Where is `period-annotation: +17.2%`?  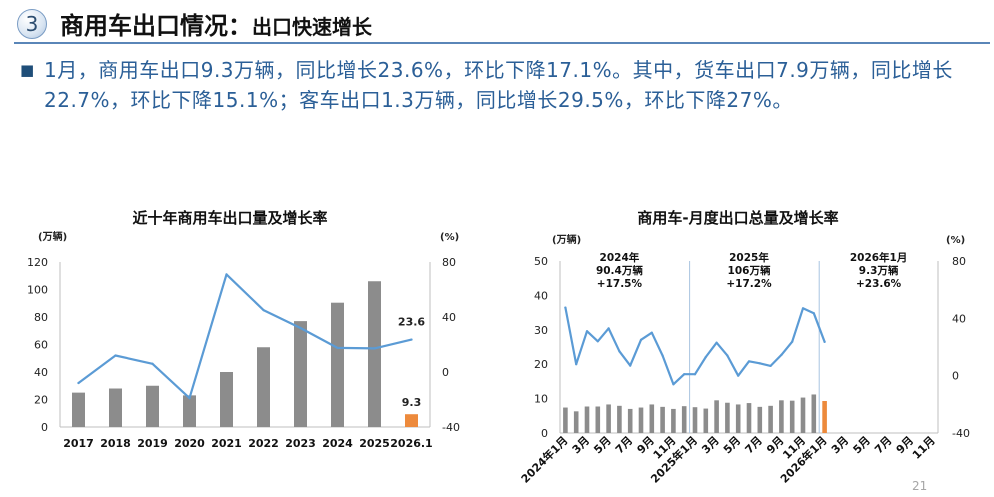 period-annotation: +17.2% is located at coordinates (749, 284).